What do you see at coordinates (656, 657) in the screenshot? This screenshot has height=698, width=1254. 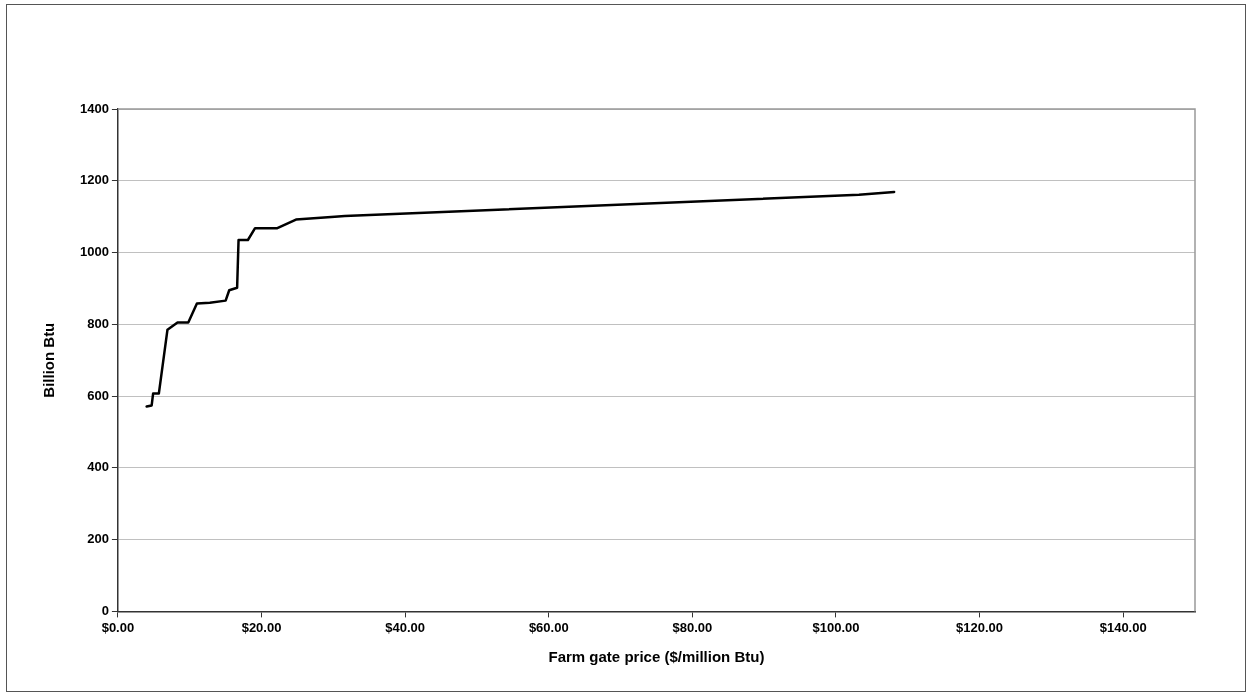 I see `x-axis-title: Farm gate price ($/million Btu)` at bounding box center [656, 657].